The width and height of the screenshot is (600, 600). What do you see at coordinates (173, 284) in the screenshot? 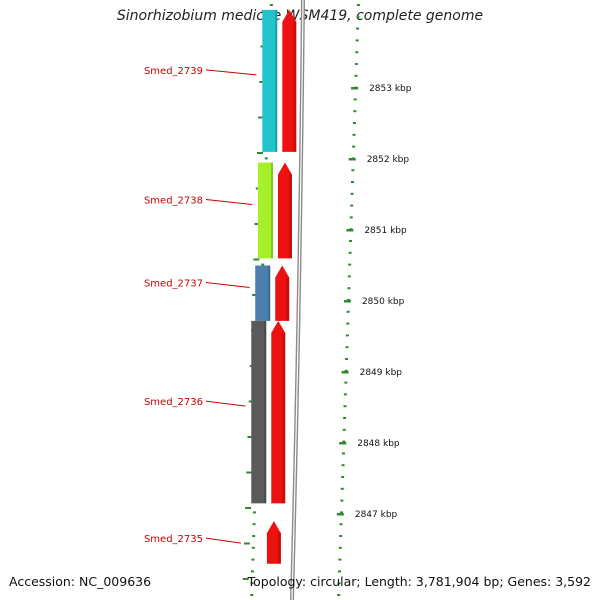
I see `gene-label: Smed_2737` at bounding box center [173, 284].